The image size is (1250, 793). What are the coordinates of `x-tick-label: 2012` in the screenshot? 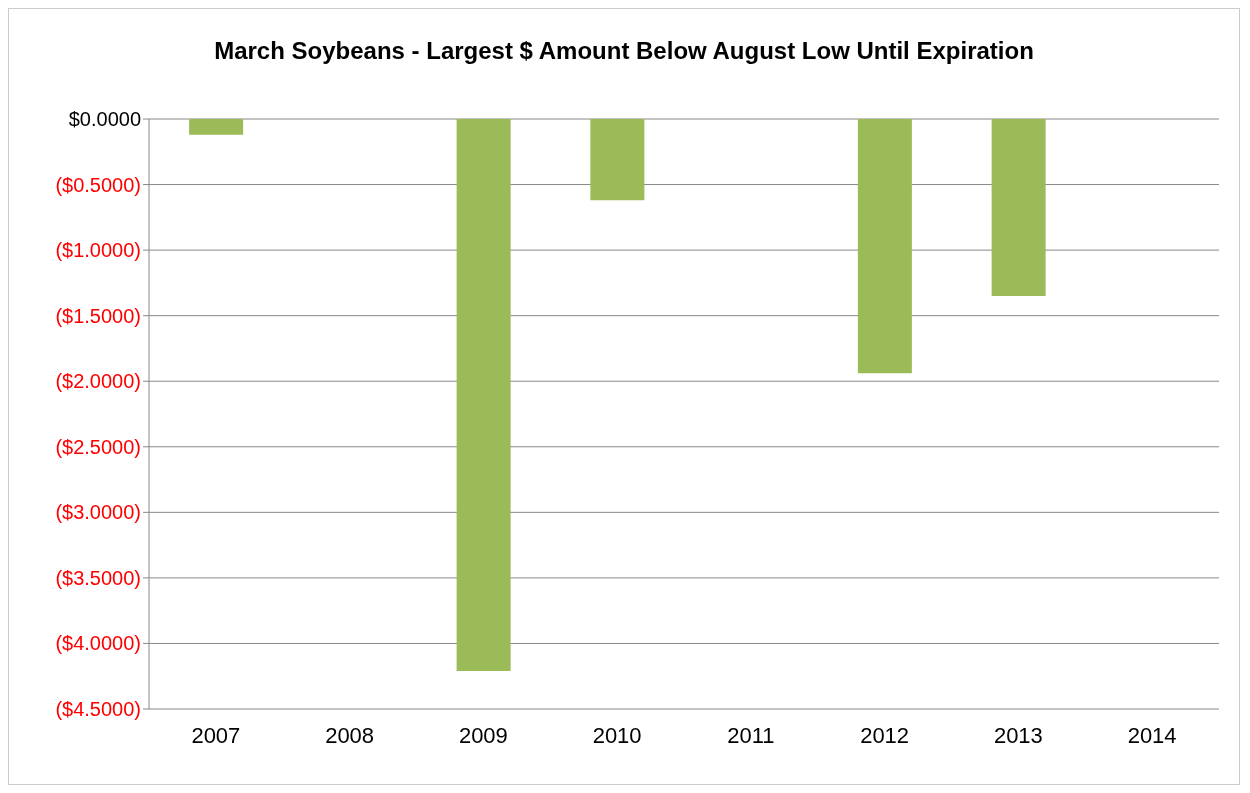 It's located at (885, 735).